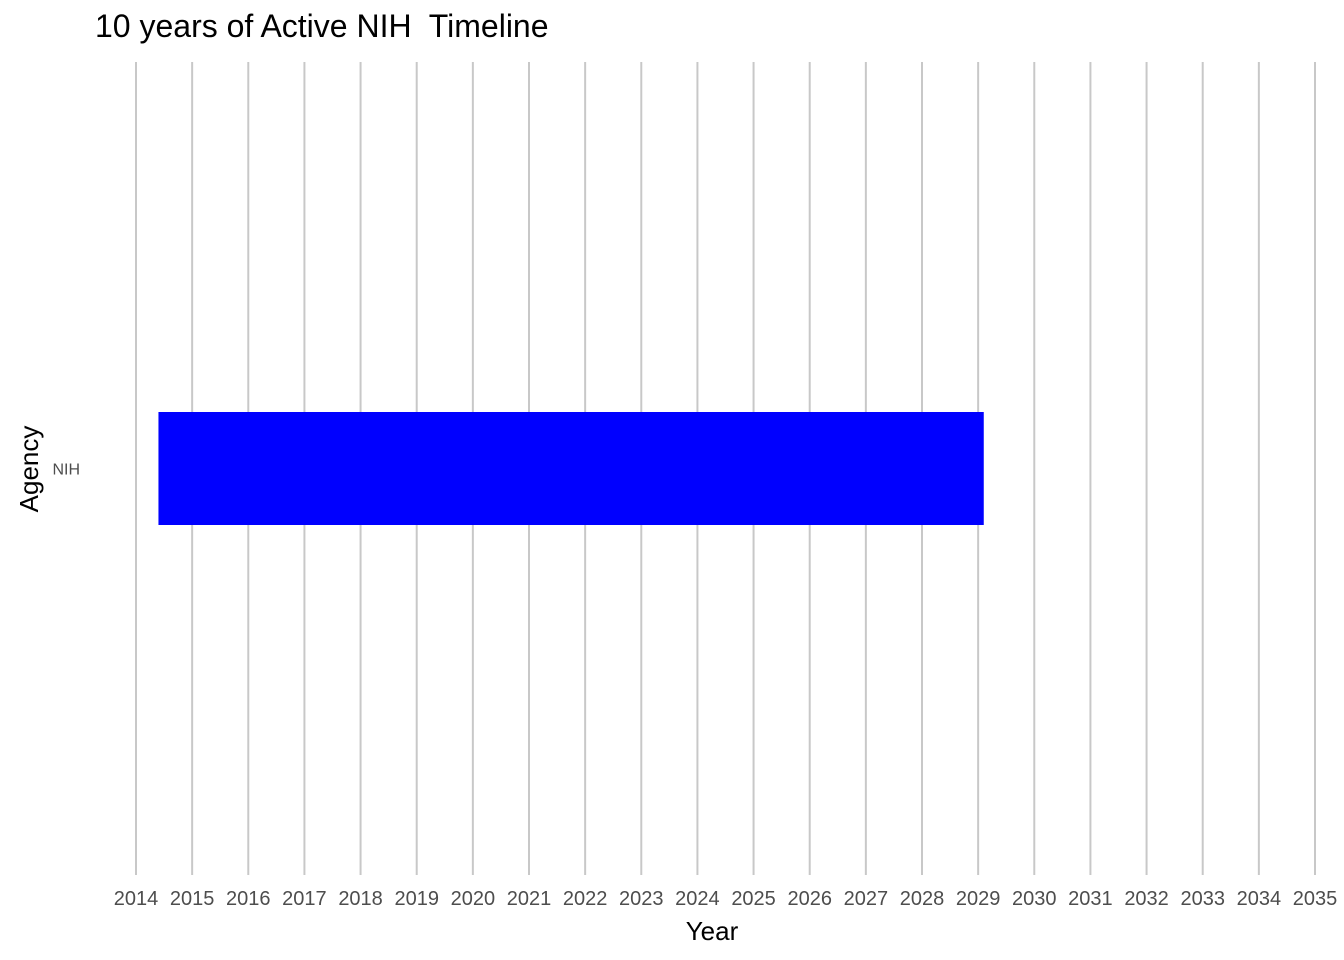  What do you see at coordinates (248, 899) in the screenshot?
I see `x-tick-label-2016: 2016` at bounding box center [248, 899].